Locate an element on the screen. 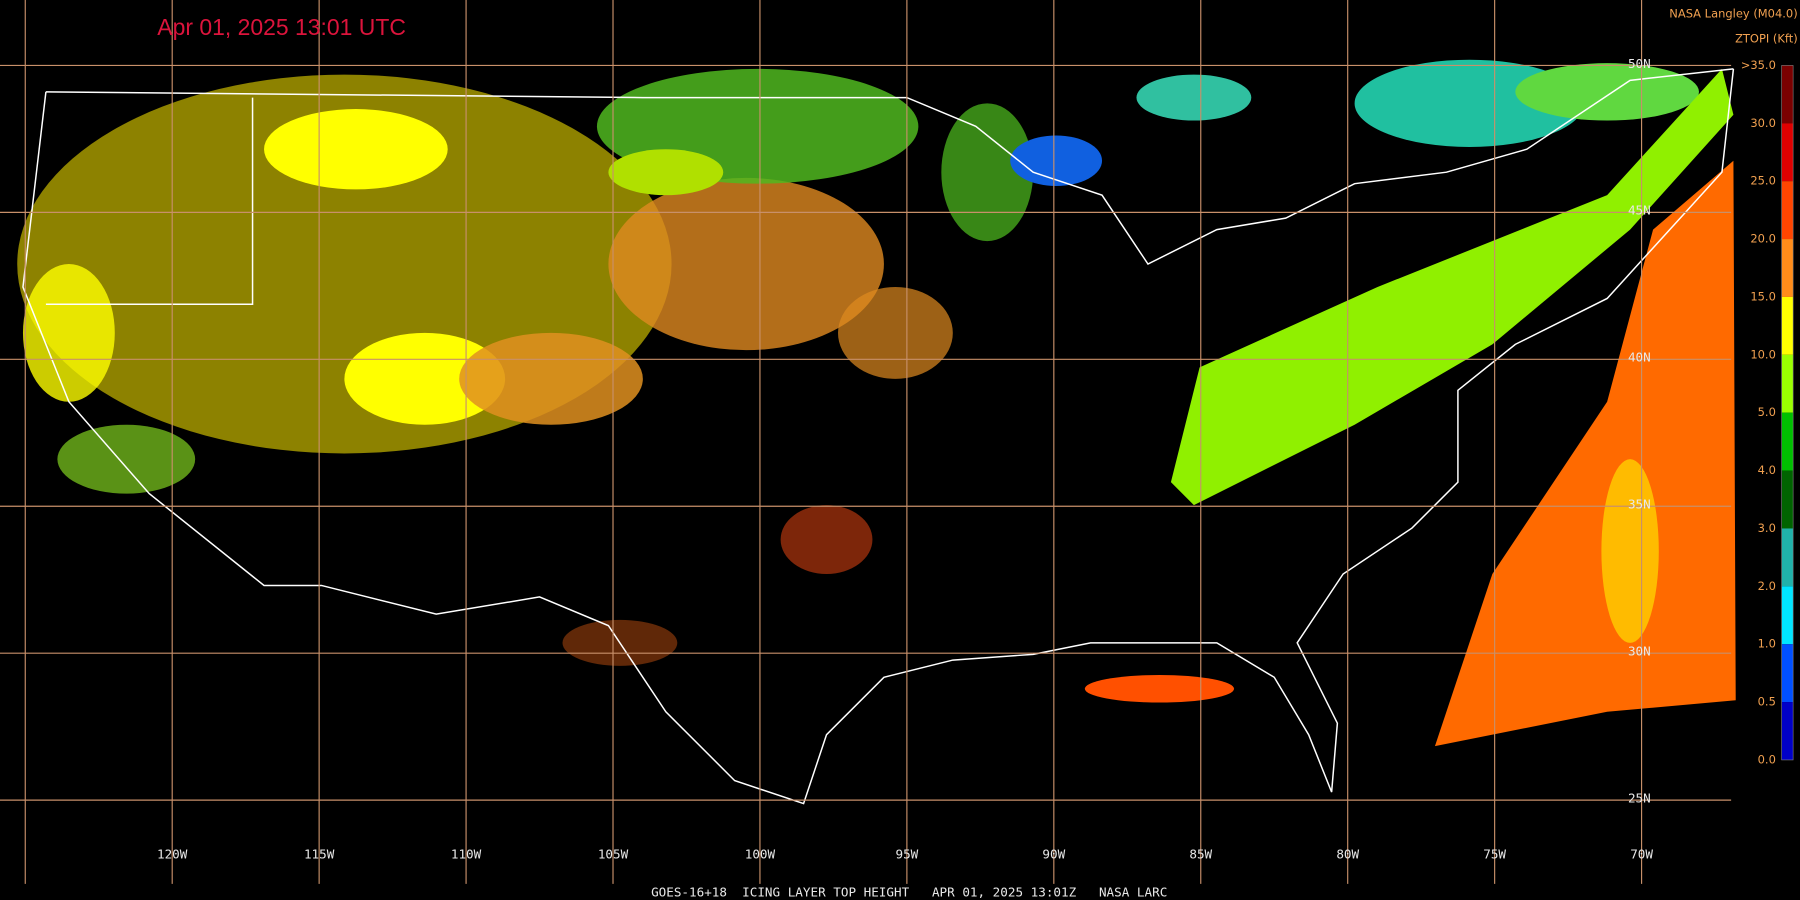 The width and height of the screenshot is (1800, 900). latitude-label: 35N is located at coordinates (1639, 504).